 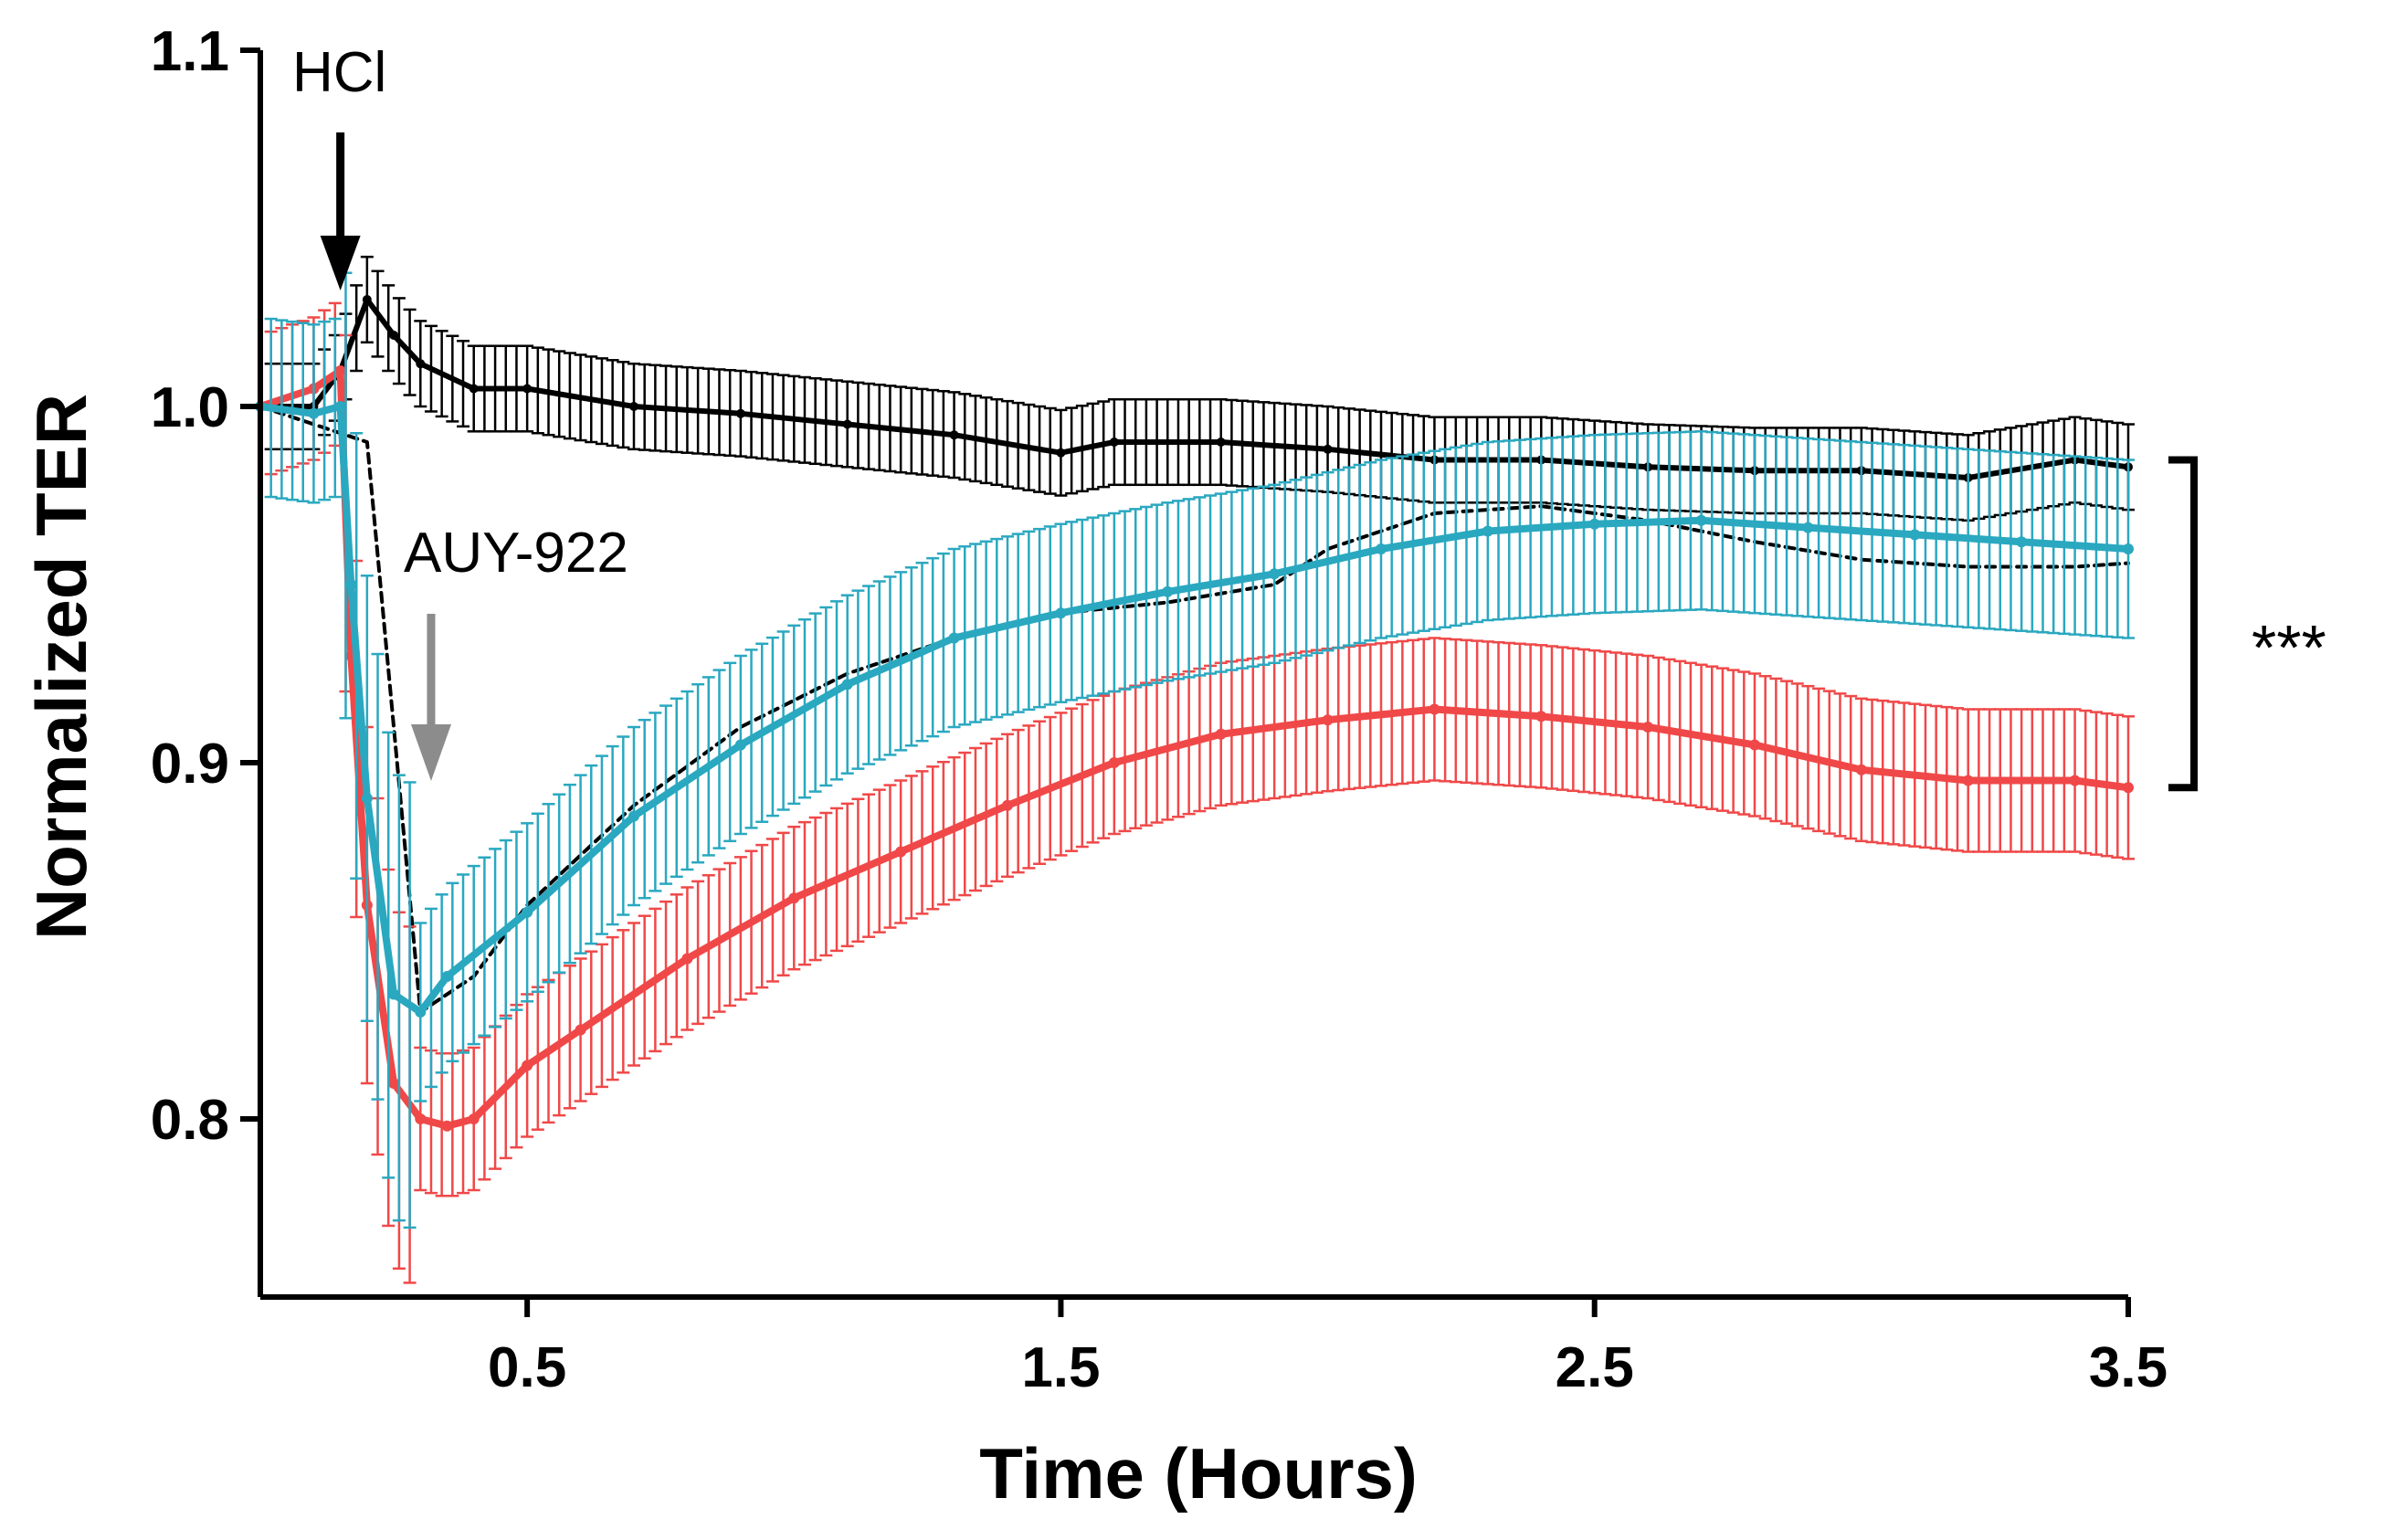 I want to click on hcl-arrow-head, so click(x=340, y=263).